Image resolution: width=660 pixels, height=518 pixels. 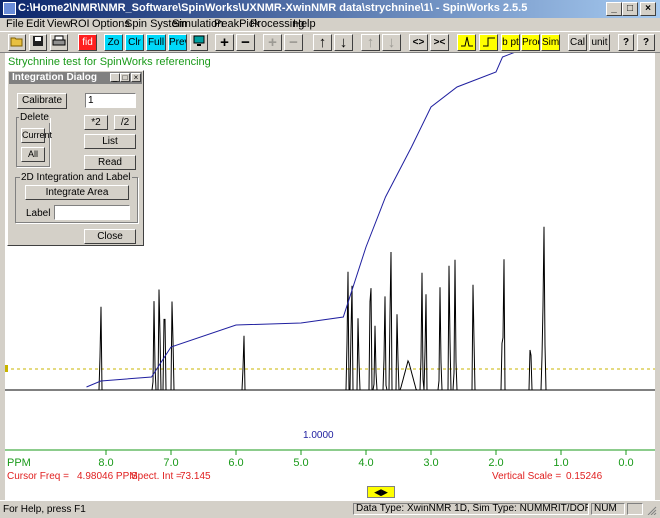 I want to click on integrate-area-button: Integrate Area, so click(x=77, y=192).